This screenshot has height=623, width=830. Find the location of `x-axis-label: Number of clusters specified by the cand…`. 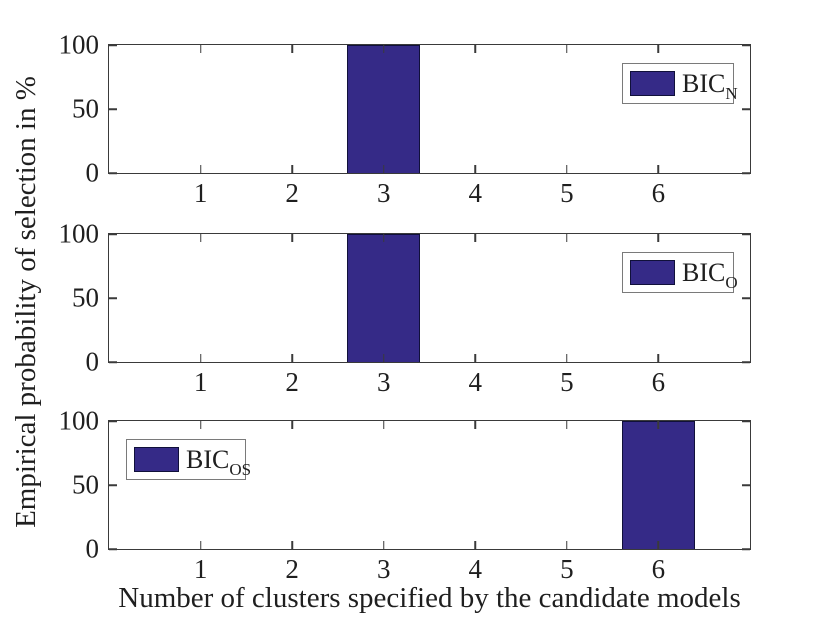

x-axis-label: Number of clusters specified by the cand… is located at coordinates (429, 598).